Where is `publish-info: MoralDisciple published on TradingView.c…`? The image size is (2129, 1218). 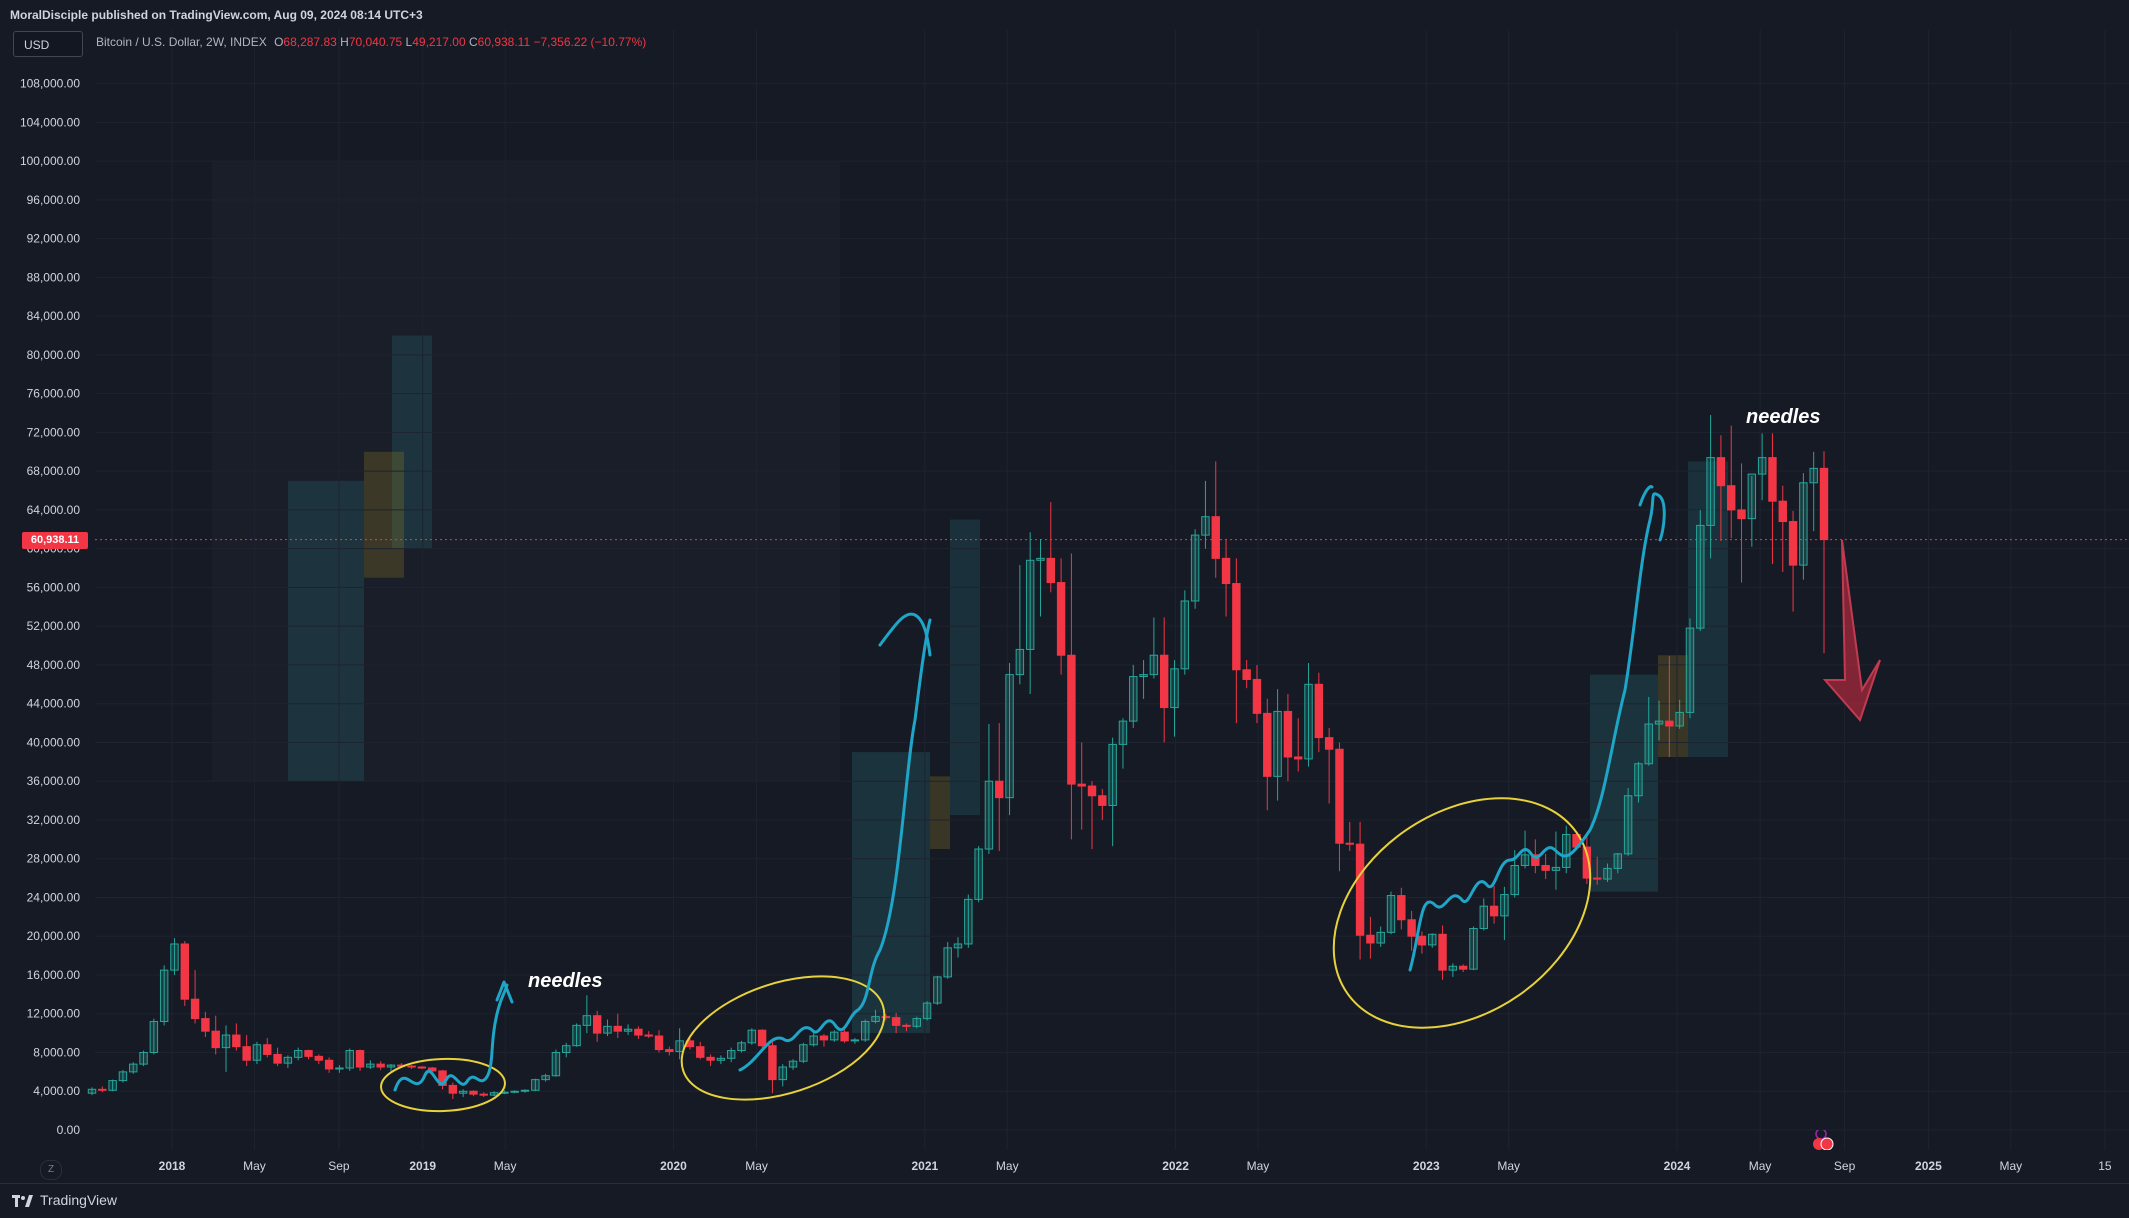
publish-info: MoralDisciple published on TradingView.c… is located at coordinates (216, 15).